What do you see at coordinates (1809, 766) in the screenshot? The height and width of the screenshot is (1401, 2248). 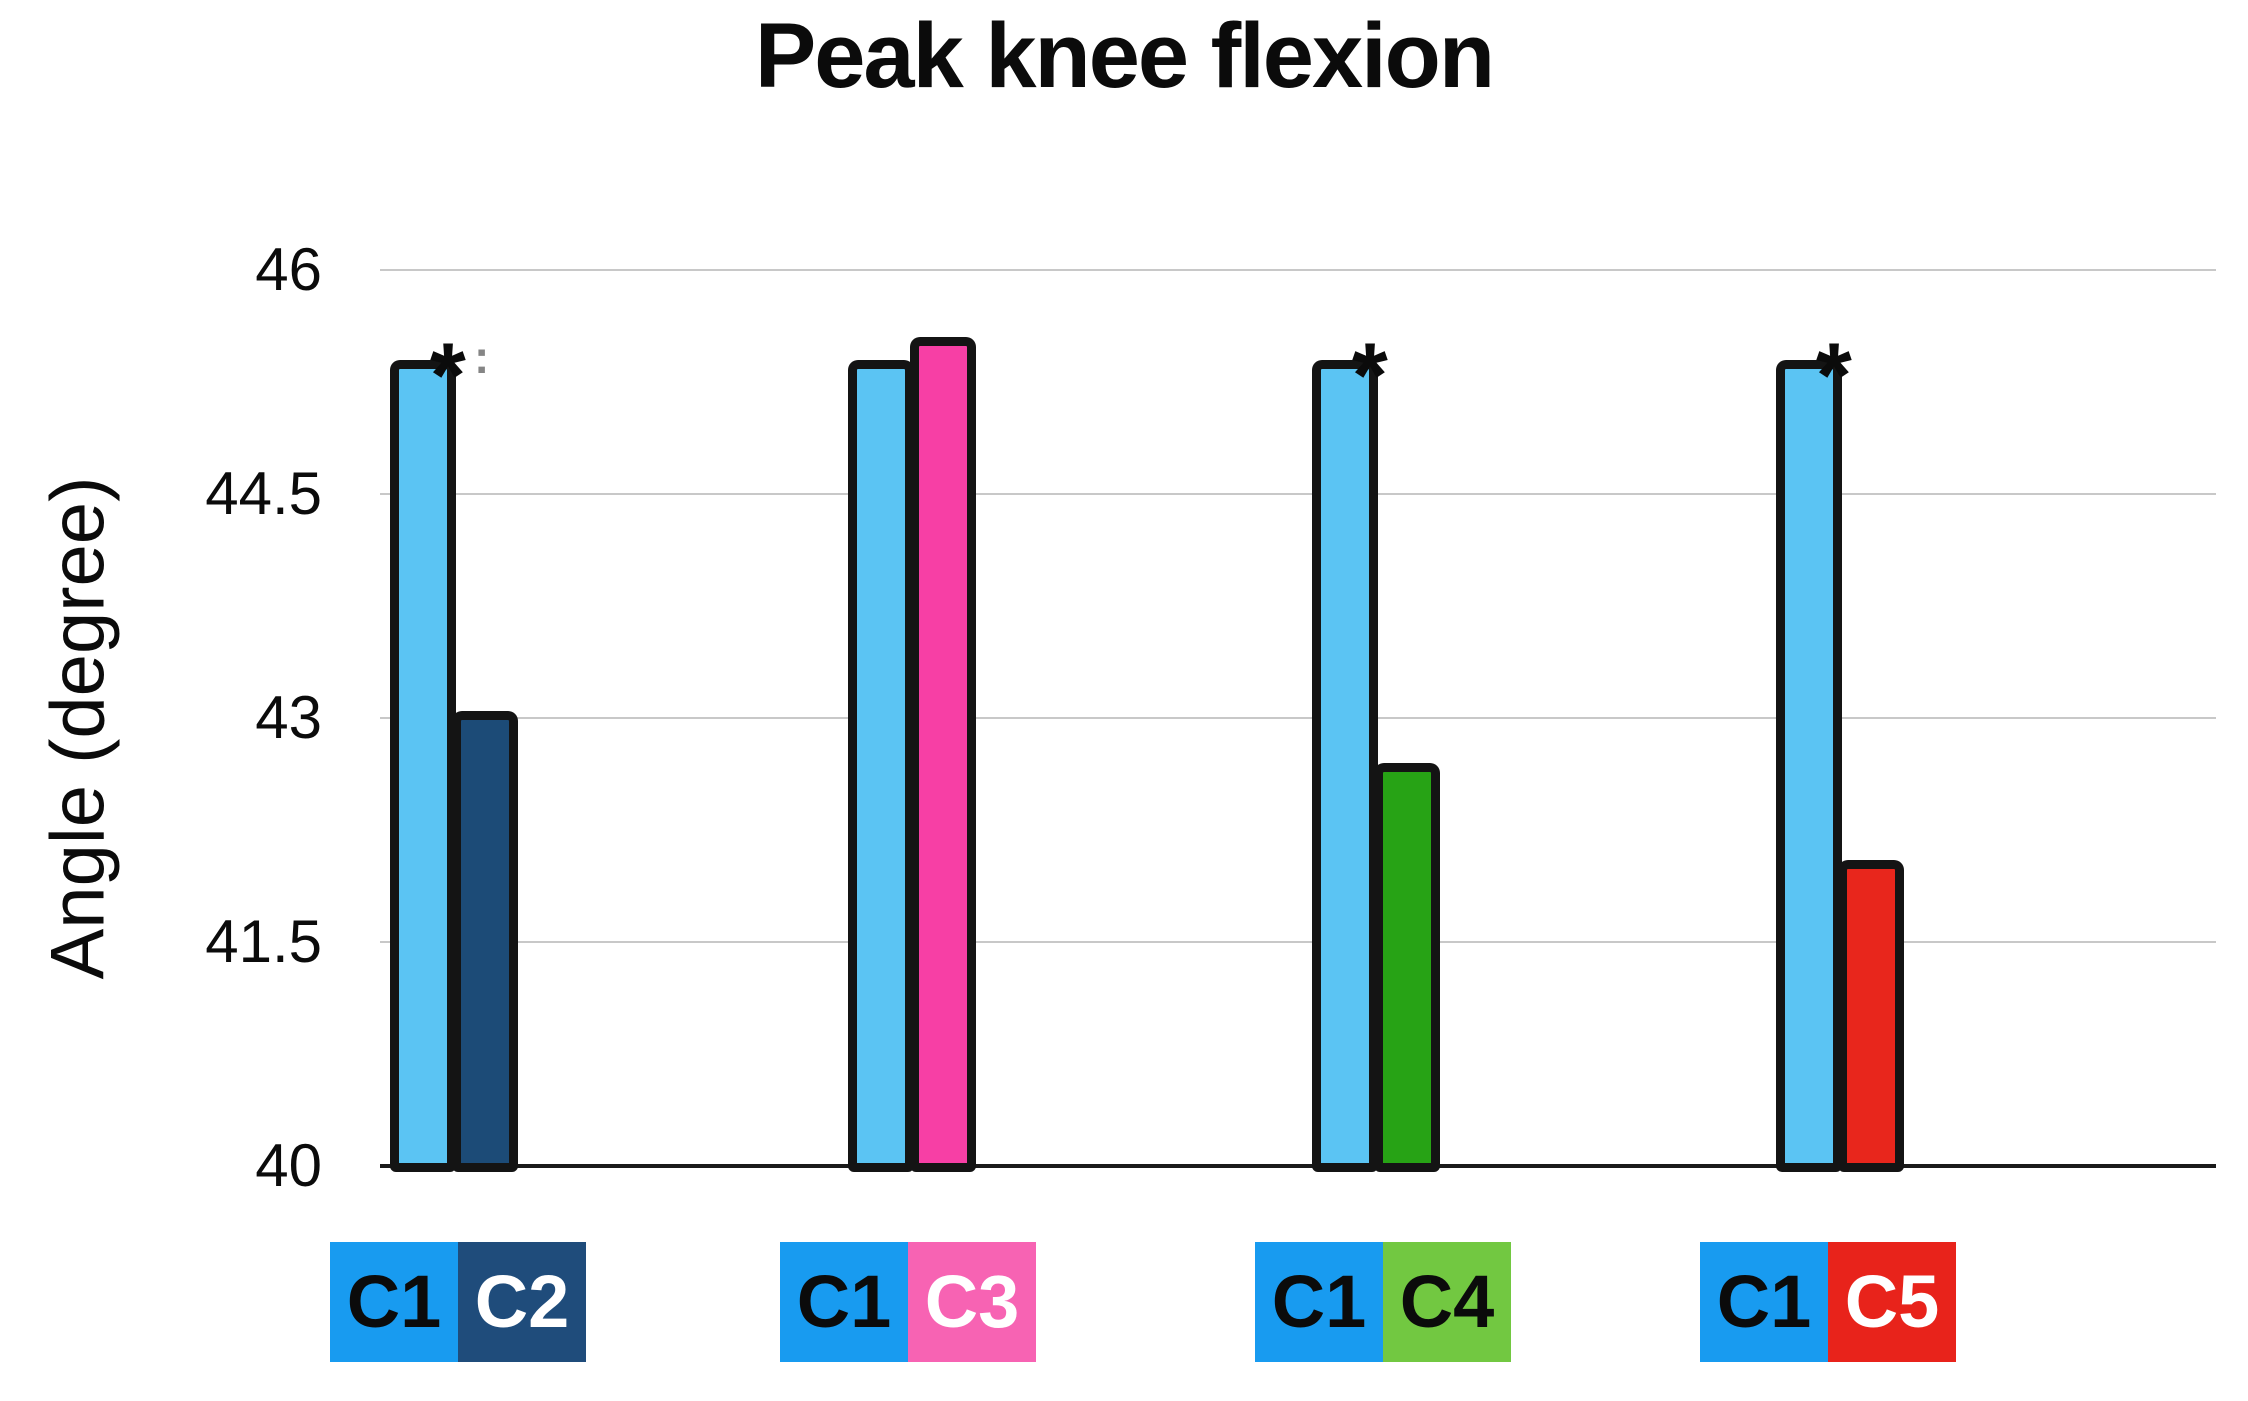 I see `bar-c1-group4` at bounding box center [1809, 766].